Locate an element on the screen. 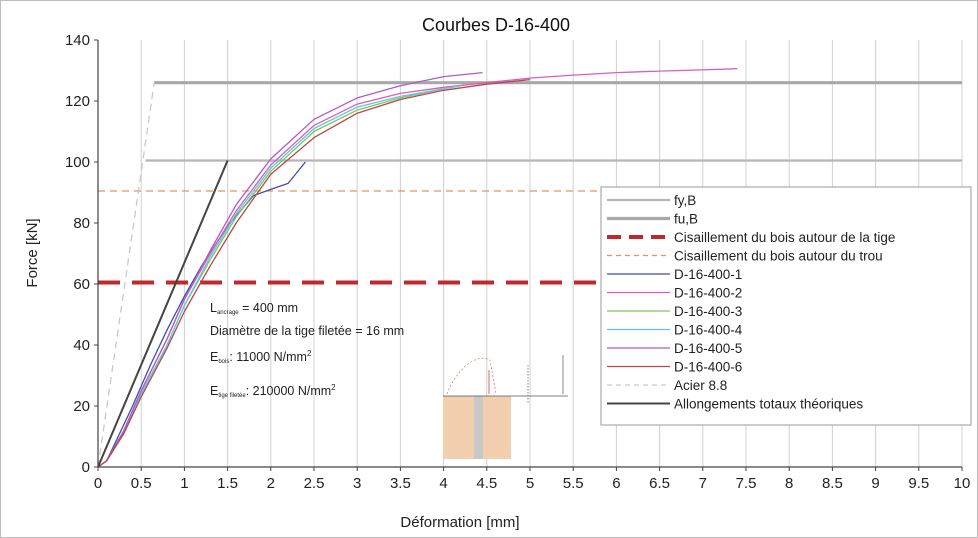 This screenshot has width=978, height=538. x-tick-label: 5 is located at coordinates (530, 483).